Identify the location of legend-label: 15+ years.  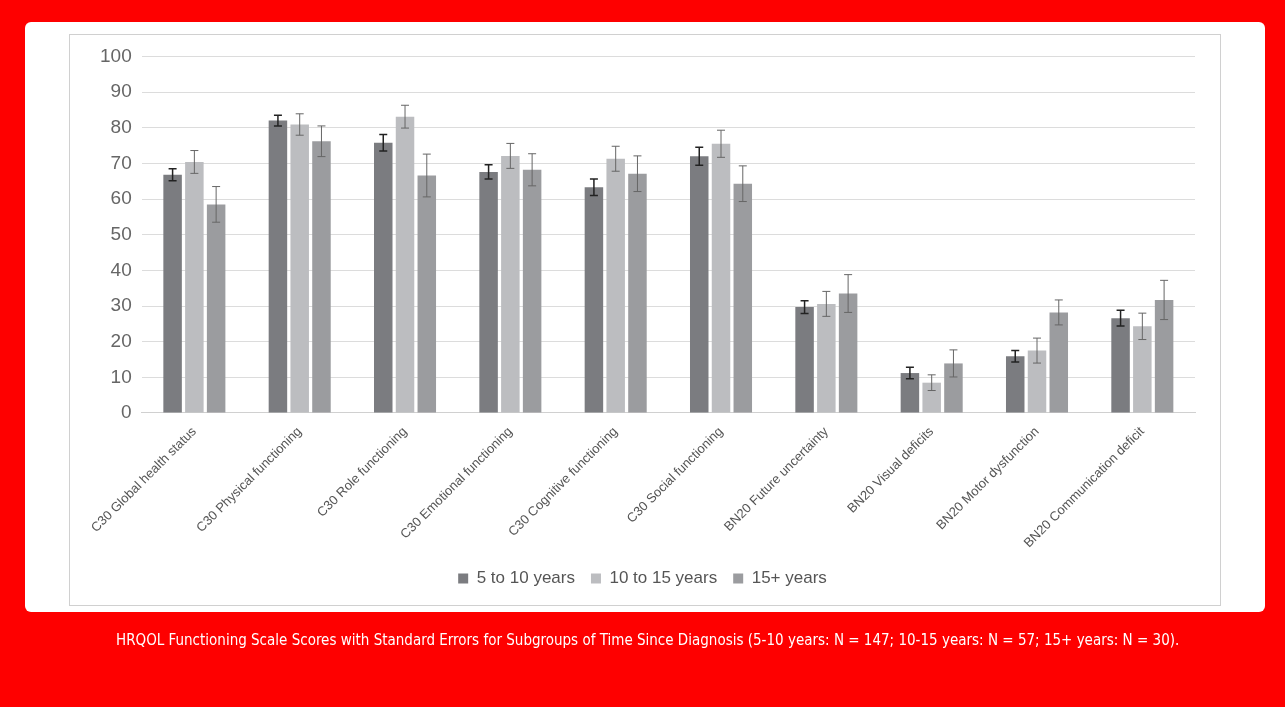
(789, 578).